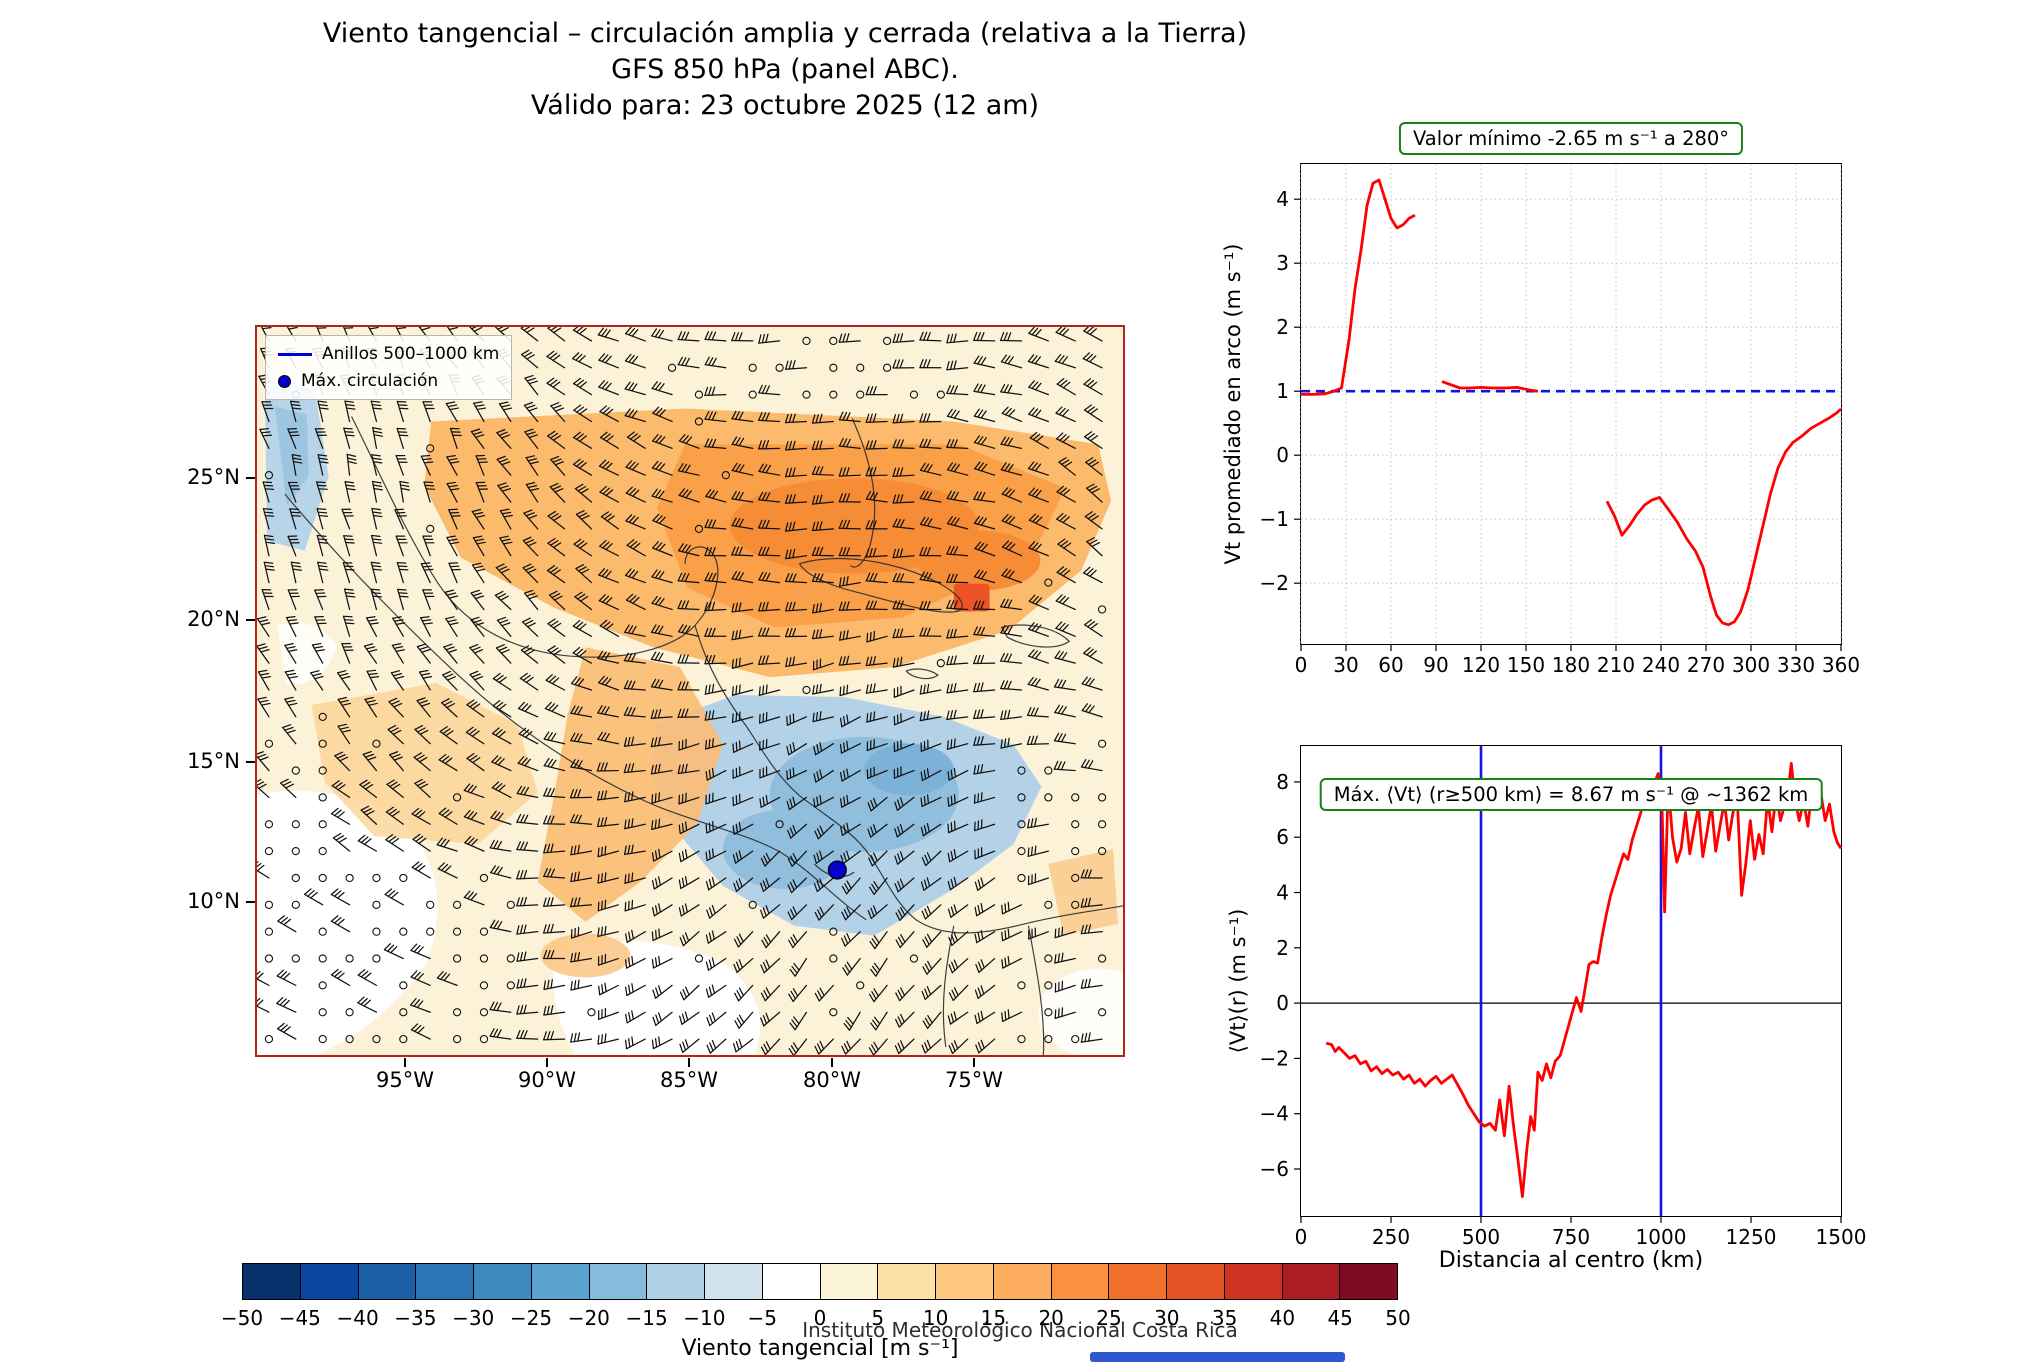 This screenshot has height=1362, width=2040. What do you see at coordinates (689, 1080) in the screenshot?
I see `lon-label-85w: 85°W` at bounding box center [689, 1080].